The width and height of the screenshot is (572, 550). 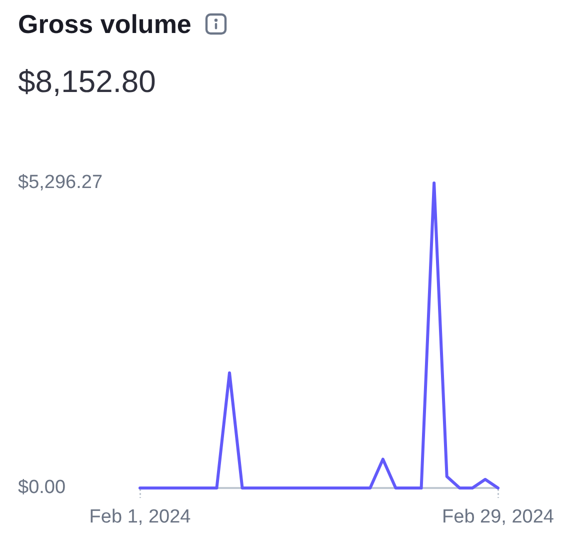 I want to click on chart-title: Gross volume, so click(x=105, y=24).